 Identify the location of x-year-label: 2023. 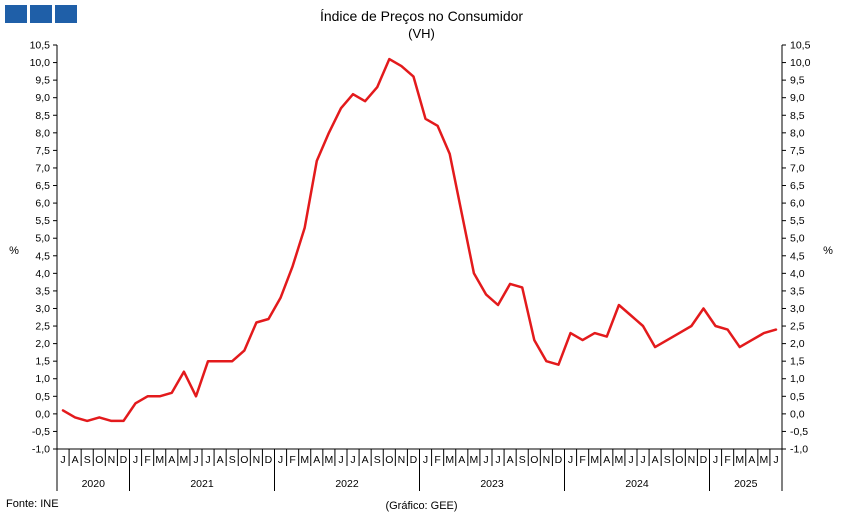
(492, 484).